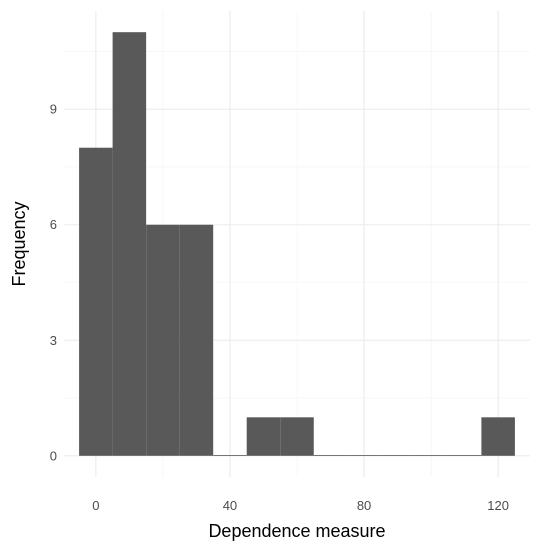 Image resolution: width=538 pixels, height=545 pixels. I want to click on x-tick-label-2: 80, so click(364, 505).